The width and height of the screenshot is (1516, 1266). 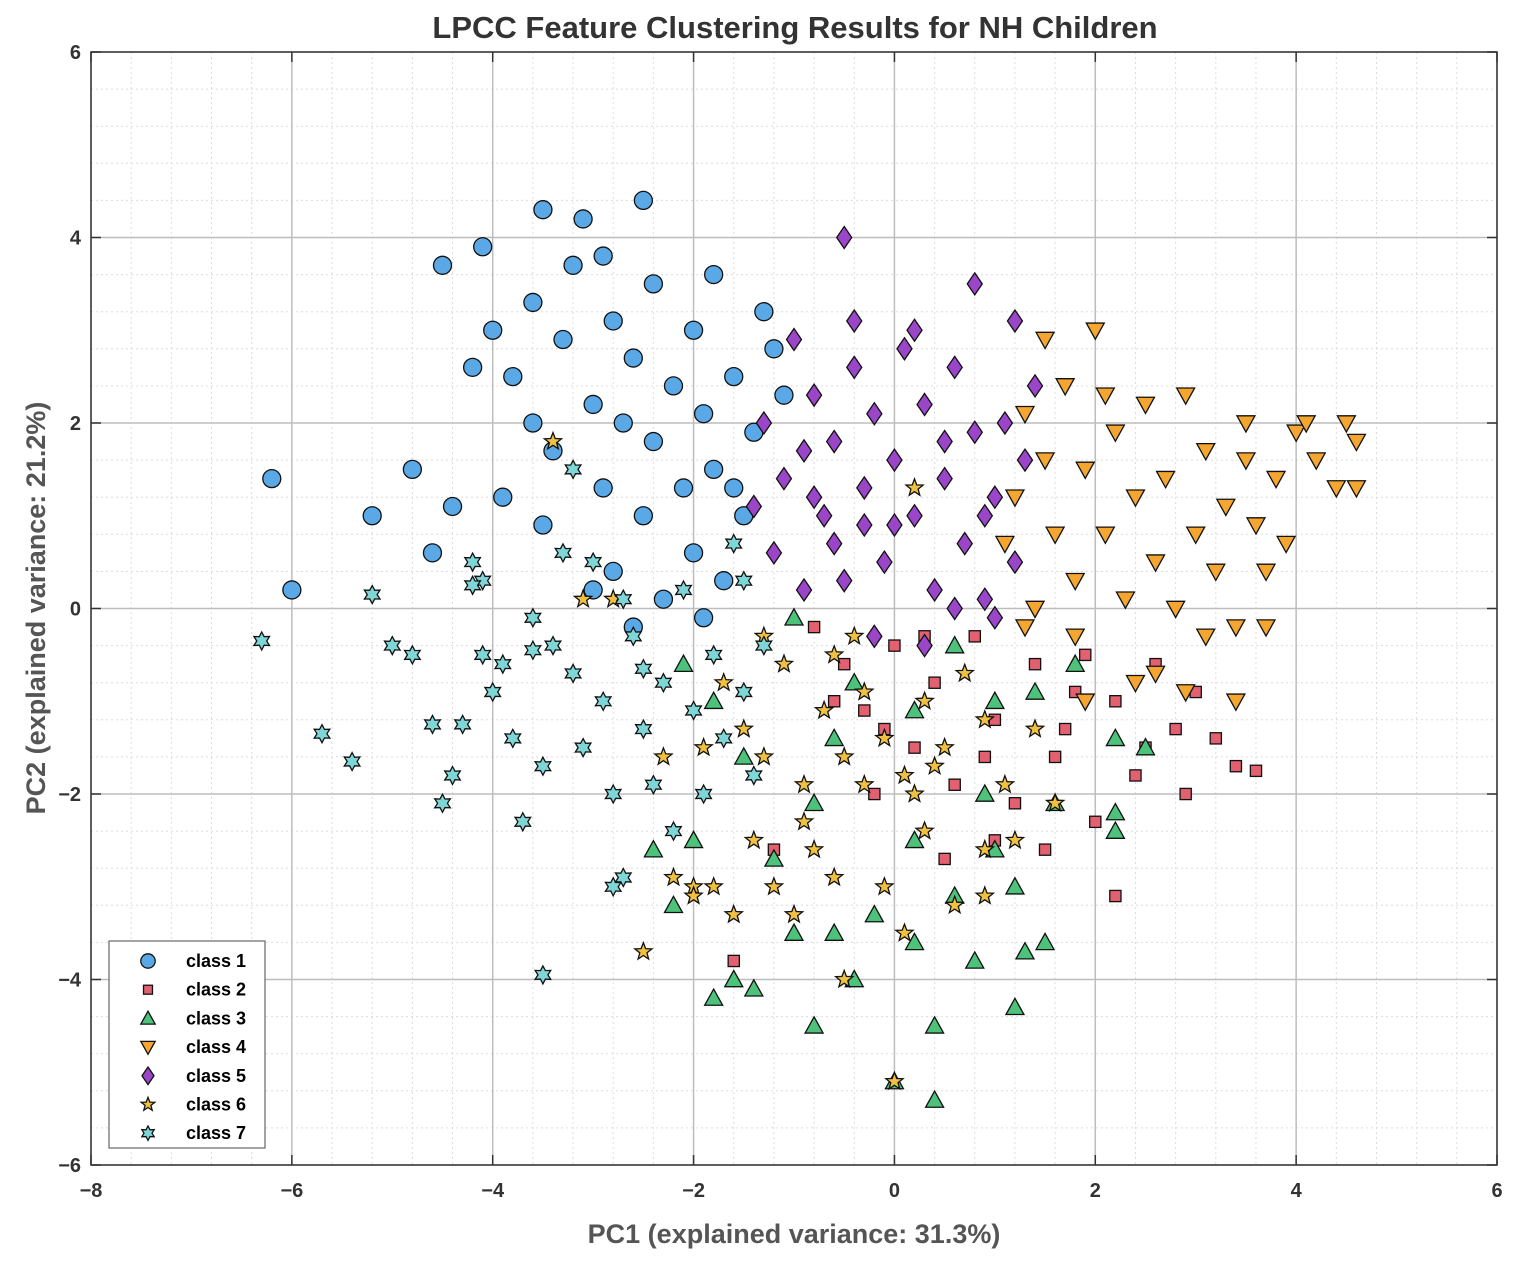 I want to click on x-tick-label: 4, so click(x=1297, y=1191).